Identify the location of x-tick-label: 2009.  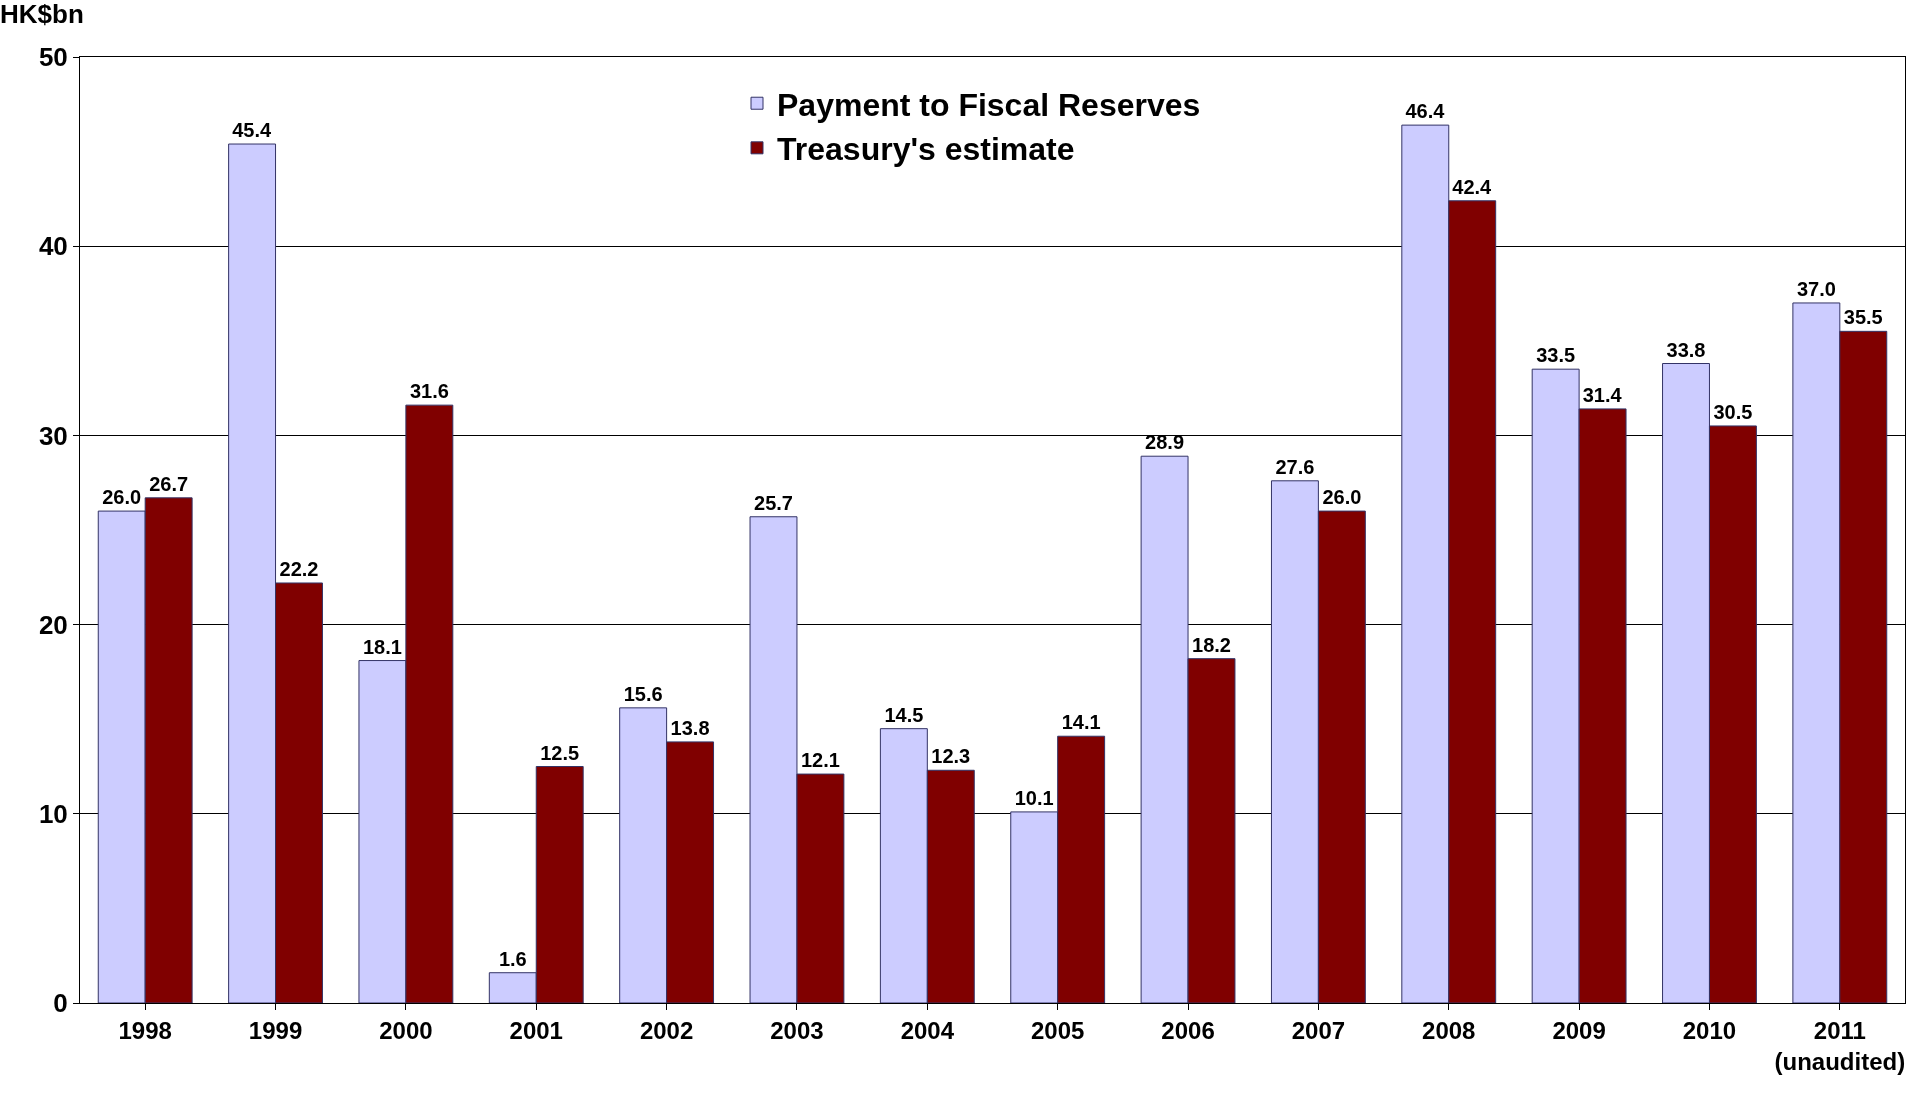
(1579, 1030).